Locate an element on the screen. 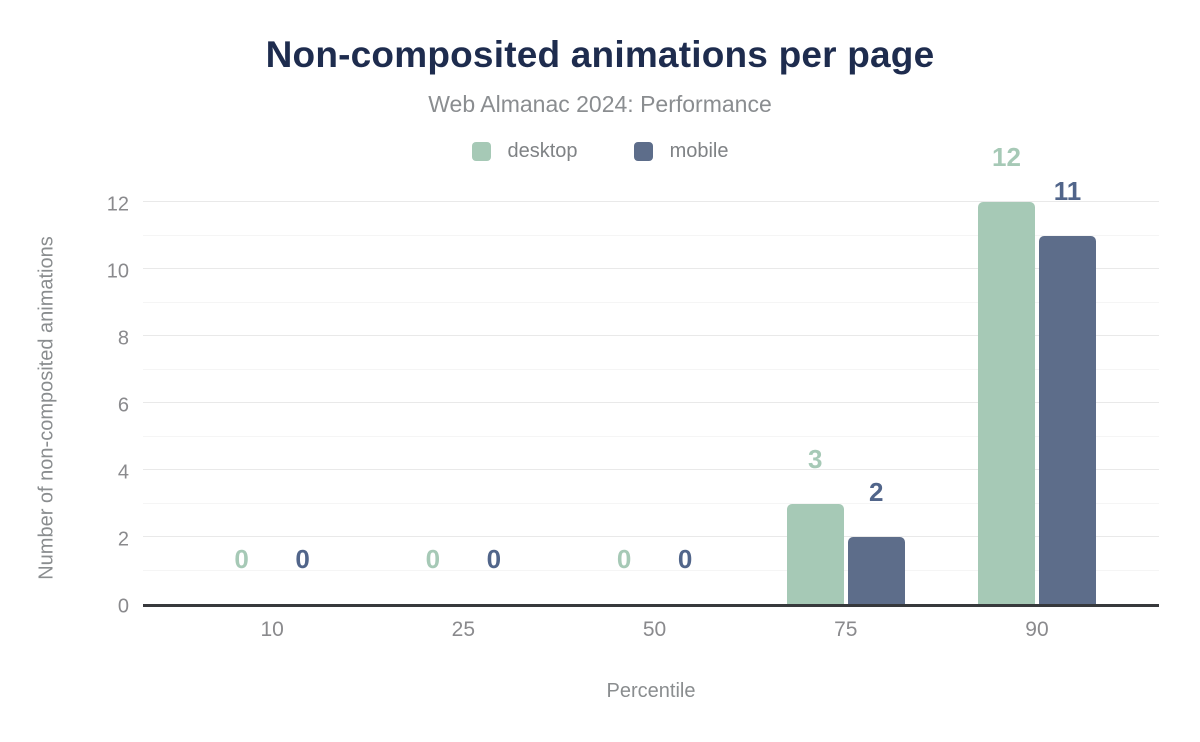 The width and height of the screenshot is (1200, 742). gridline-y2 is located at coordinates (651, 536).